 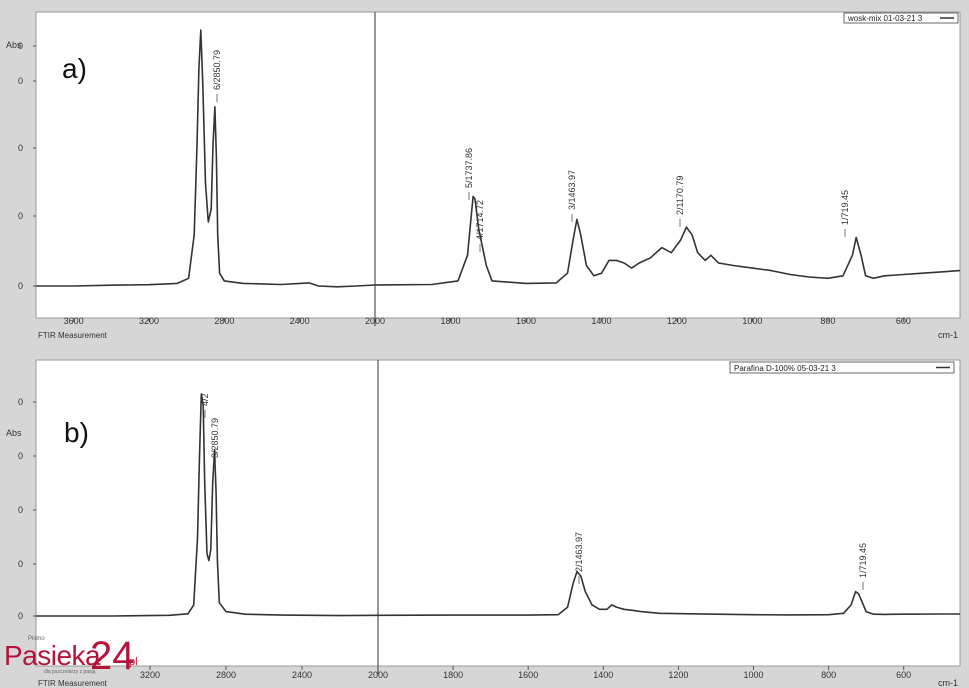 What do you see at coordinates (205, 399) in the screenshot?
I see `peak-label: 4/2` at bounding box center [205, 399].